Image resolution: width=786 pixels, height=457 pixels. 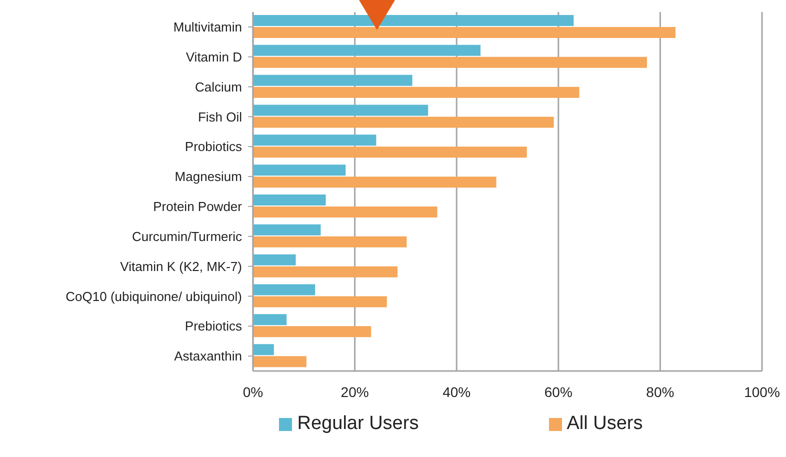 I want to click on x-tick-label: 60%, so click(x=558, y=392).